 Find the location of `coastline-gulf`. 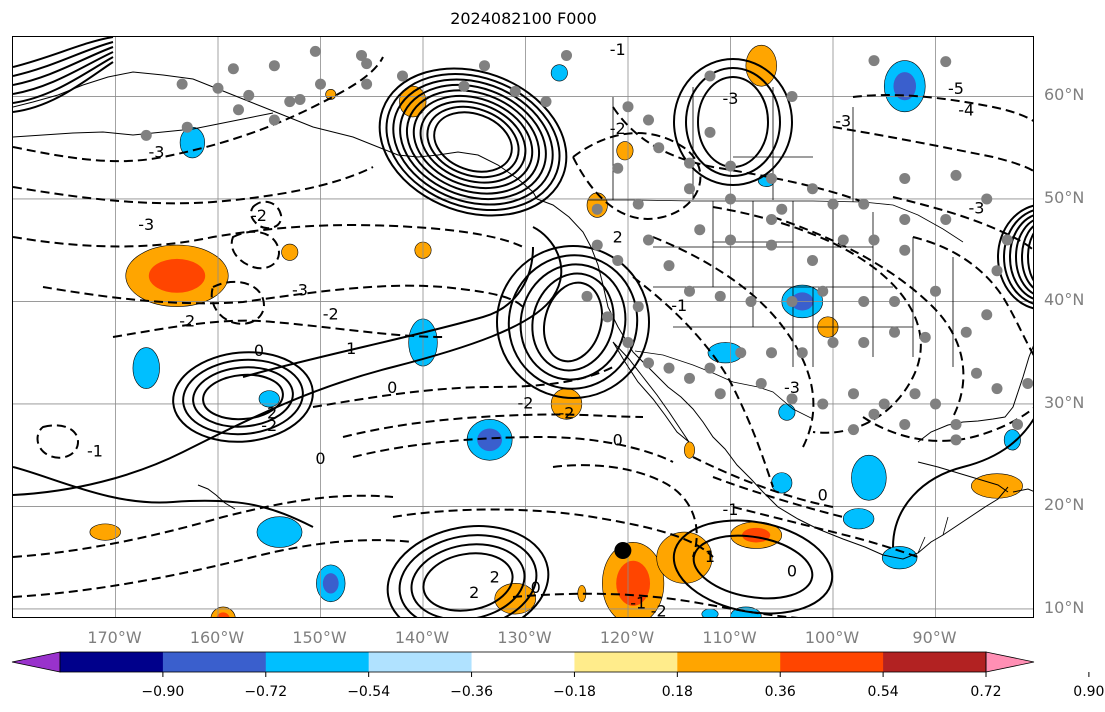

coastline-gulf is located at coordinates (975, 394).